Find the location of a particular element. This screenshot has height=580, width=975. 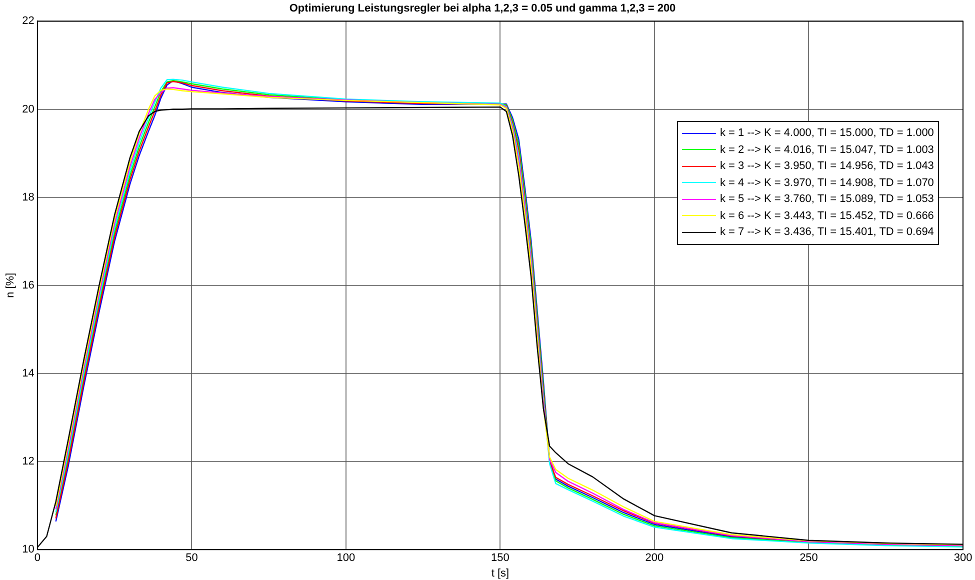

y-tick-label: 16 is located at coordinates (28, 285).